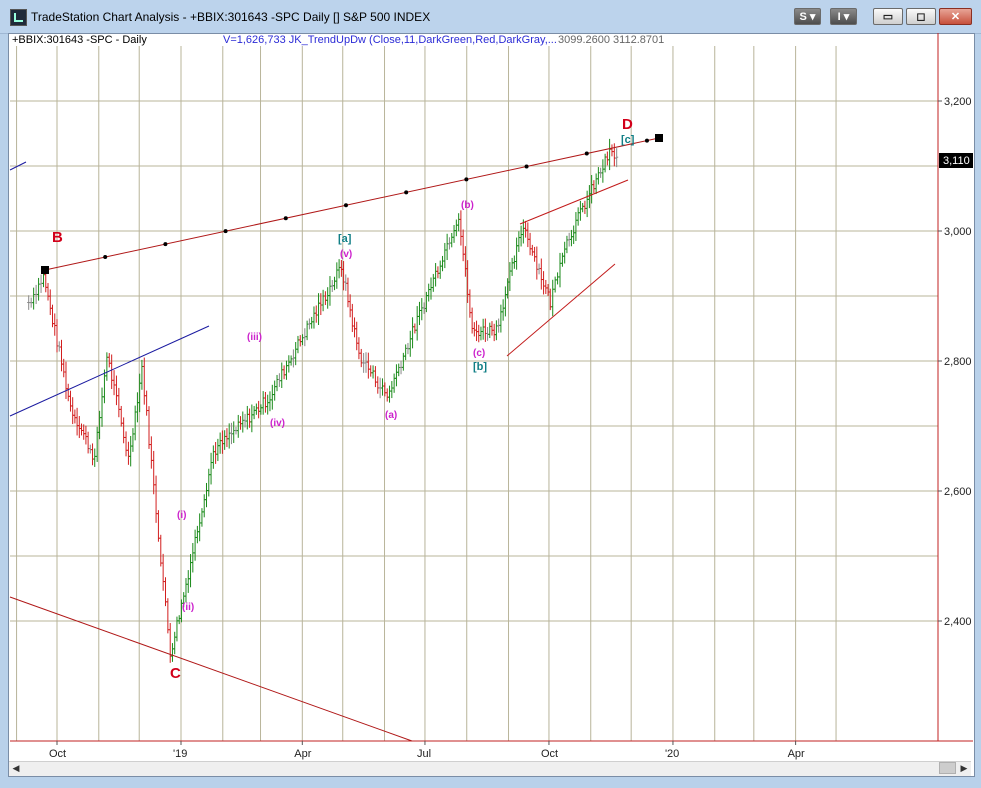  Describe the element at coordinates (16, 768) in the screenshot. I see `scroll-left-icon: ◀` at that location.